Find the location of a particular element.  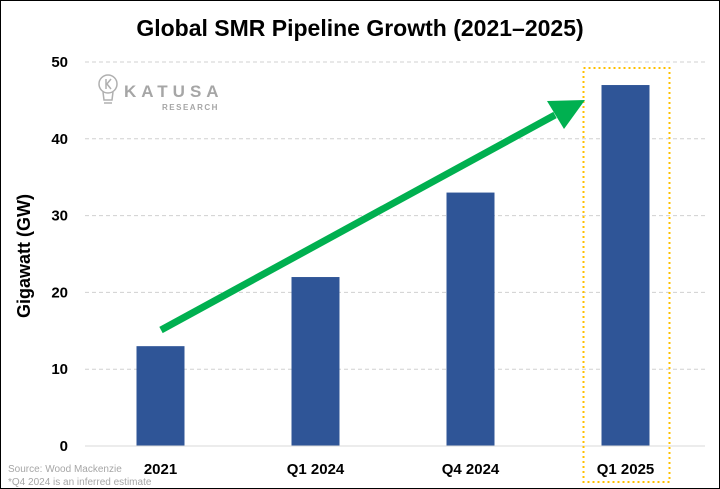

x-tick-label: Q1 2025 is located at coordinates (626, 469).